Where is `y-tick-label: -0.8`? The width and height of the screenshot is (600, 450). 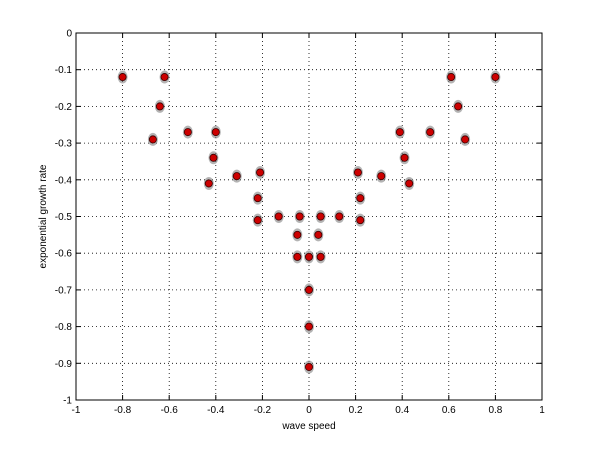 y-tick-label: -0.8 is located at coordinates (64, 327).